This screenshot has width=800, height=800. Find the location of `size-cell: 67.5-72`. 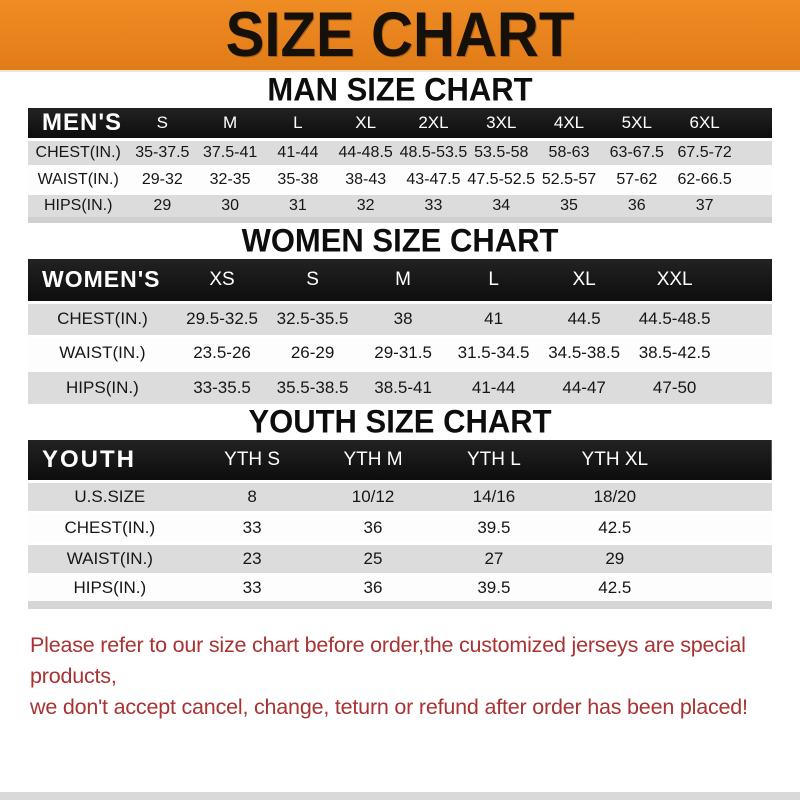

size-cell: 67.5-72 is located at coordinates (704, 151).